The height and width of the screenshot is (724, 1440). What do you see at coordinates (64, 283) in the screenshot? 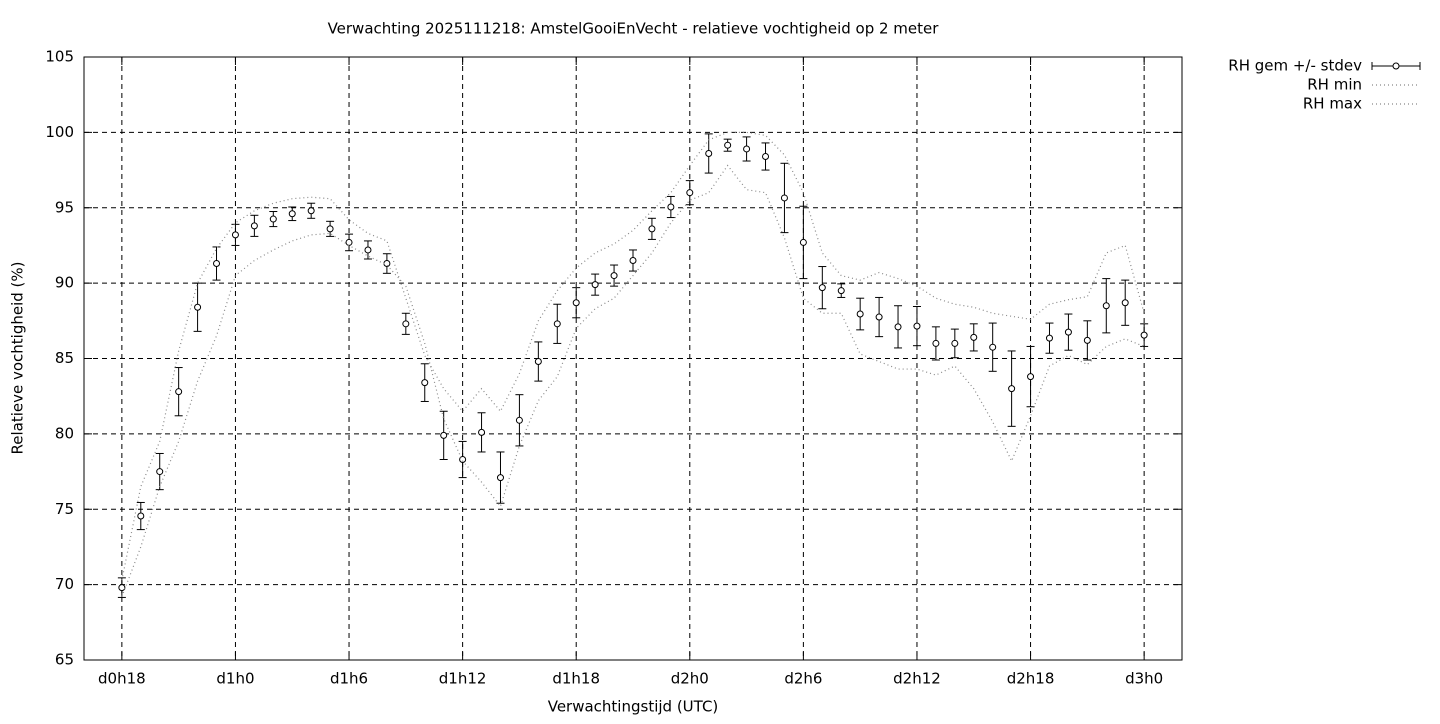
I see `y-tick-label: 90` at bounding box center [64, 283].